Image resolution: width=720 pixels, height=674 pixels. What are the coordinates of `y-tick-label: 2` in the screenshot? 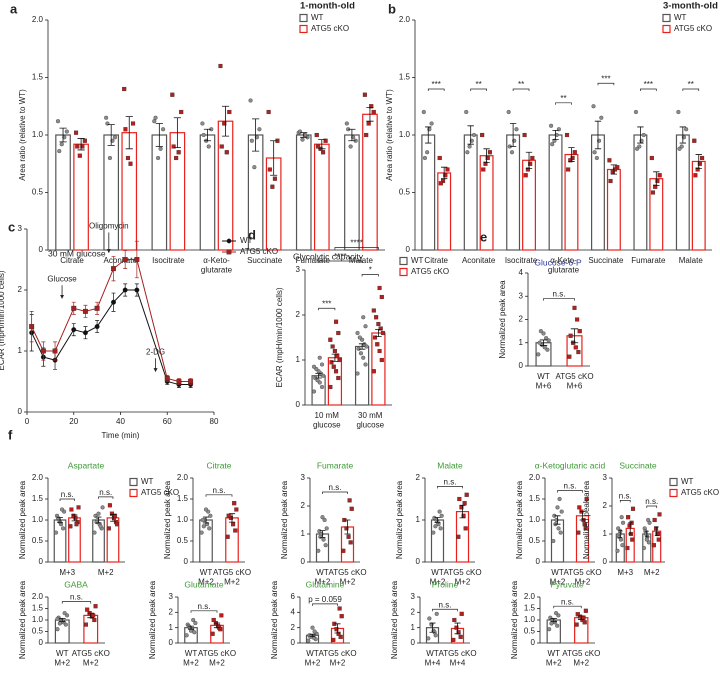 It's located at (298, 314).